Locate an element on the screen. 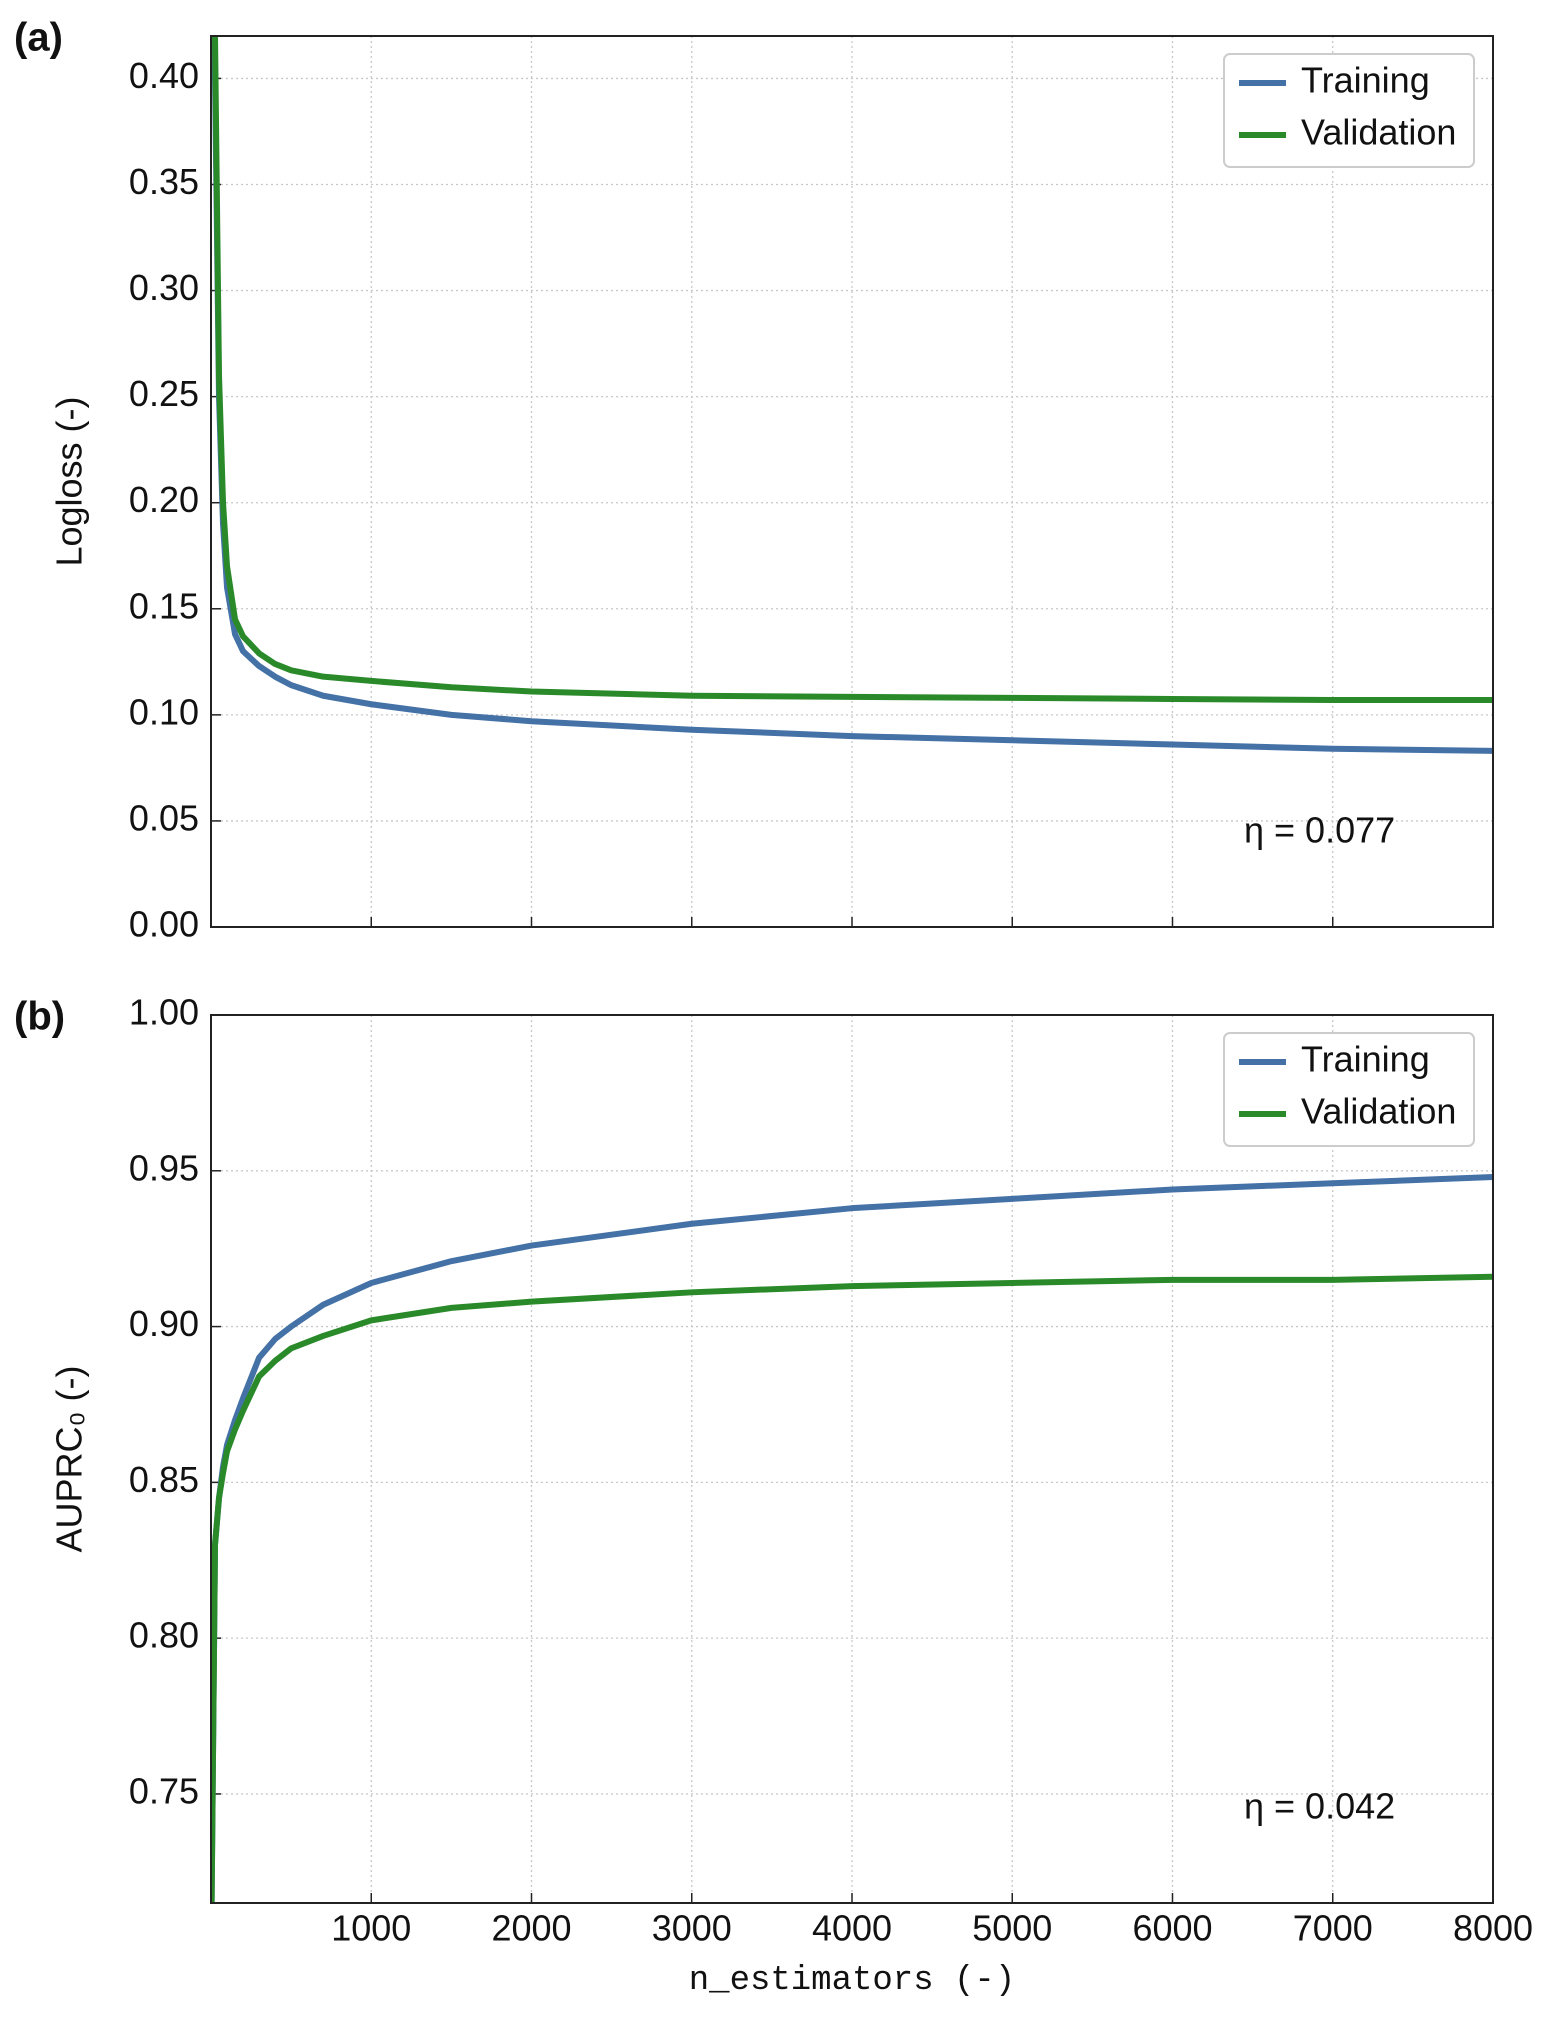 Image resolution: width=1555 pixels, height=2018 pixels. y-tick-label: 0.75 is located at coordinates (164, 1790).